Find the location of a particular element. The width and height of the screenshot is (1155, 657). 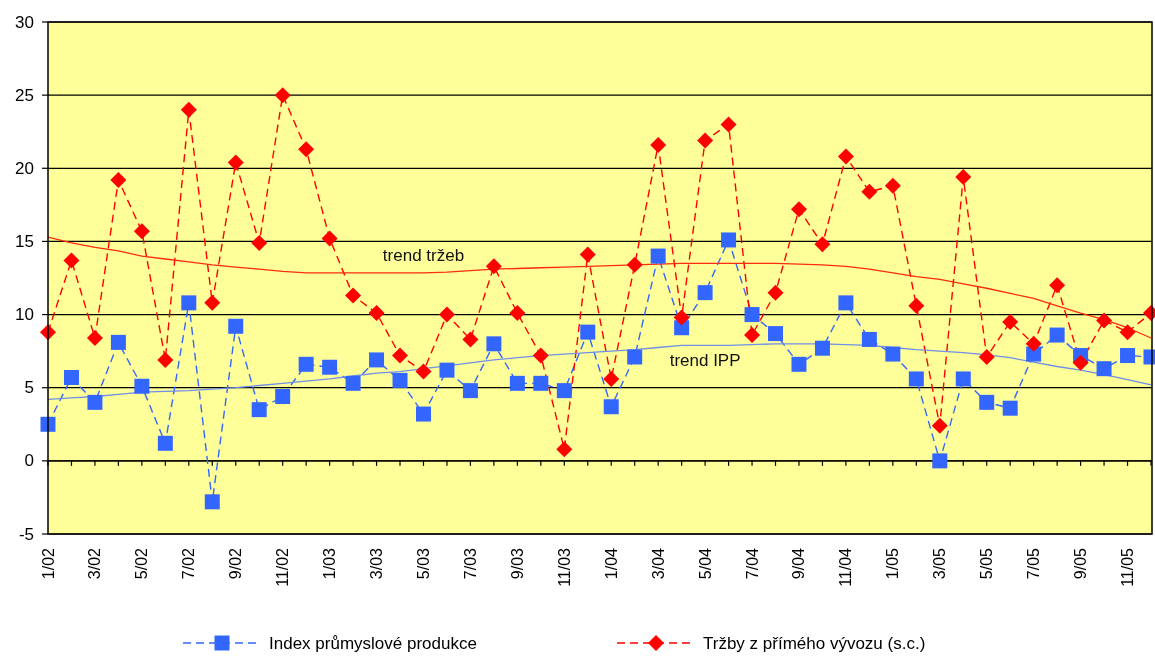

x-tick-label: 9/03 is located at coordinates (517, 563).